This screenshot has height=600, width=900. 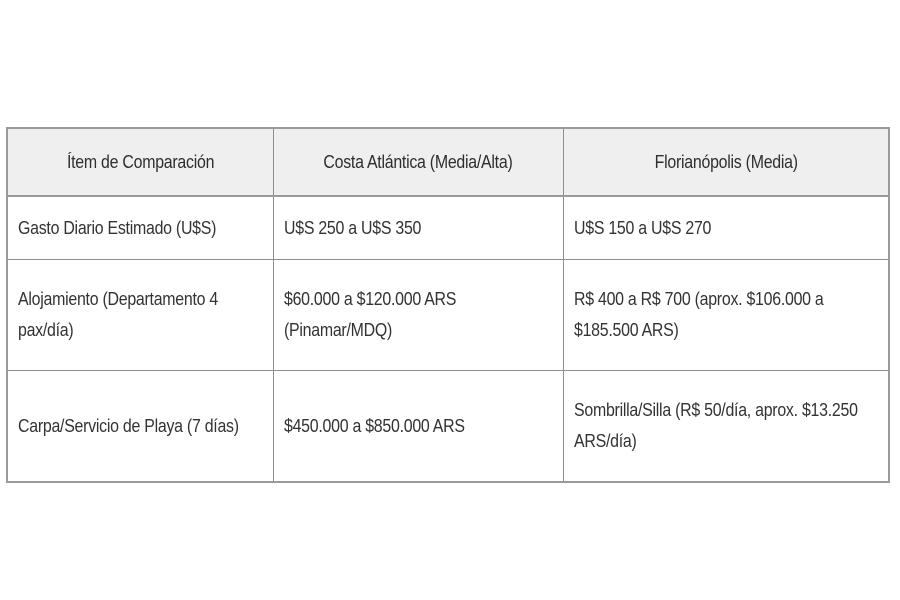 I want to click on header-floripa-label: Florianópolis (Media), so click(x=726, y=161).